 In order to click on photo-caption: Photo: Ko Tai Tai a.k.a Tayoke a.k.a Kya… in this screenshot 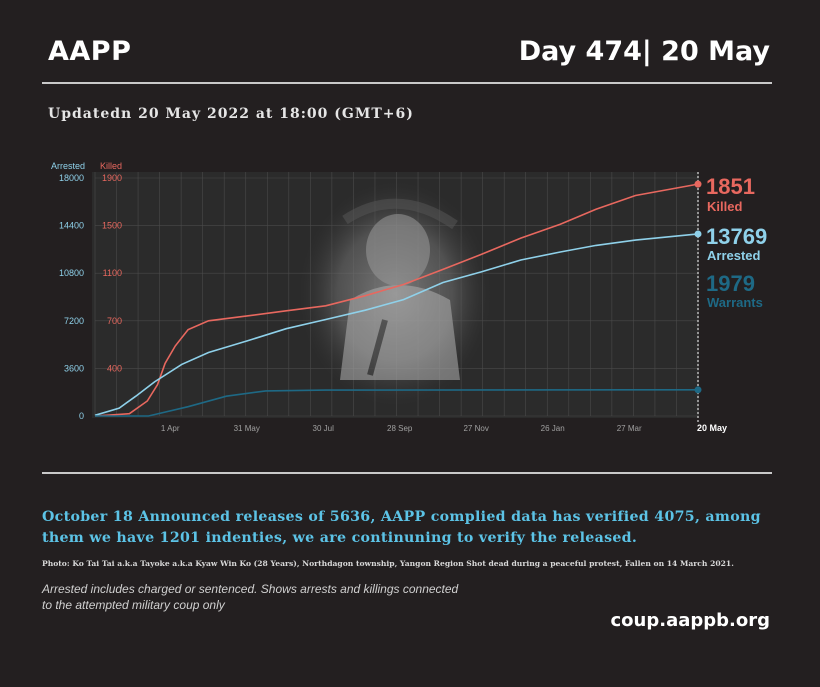, I will do `click(388, 563)`.